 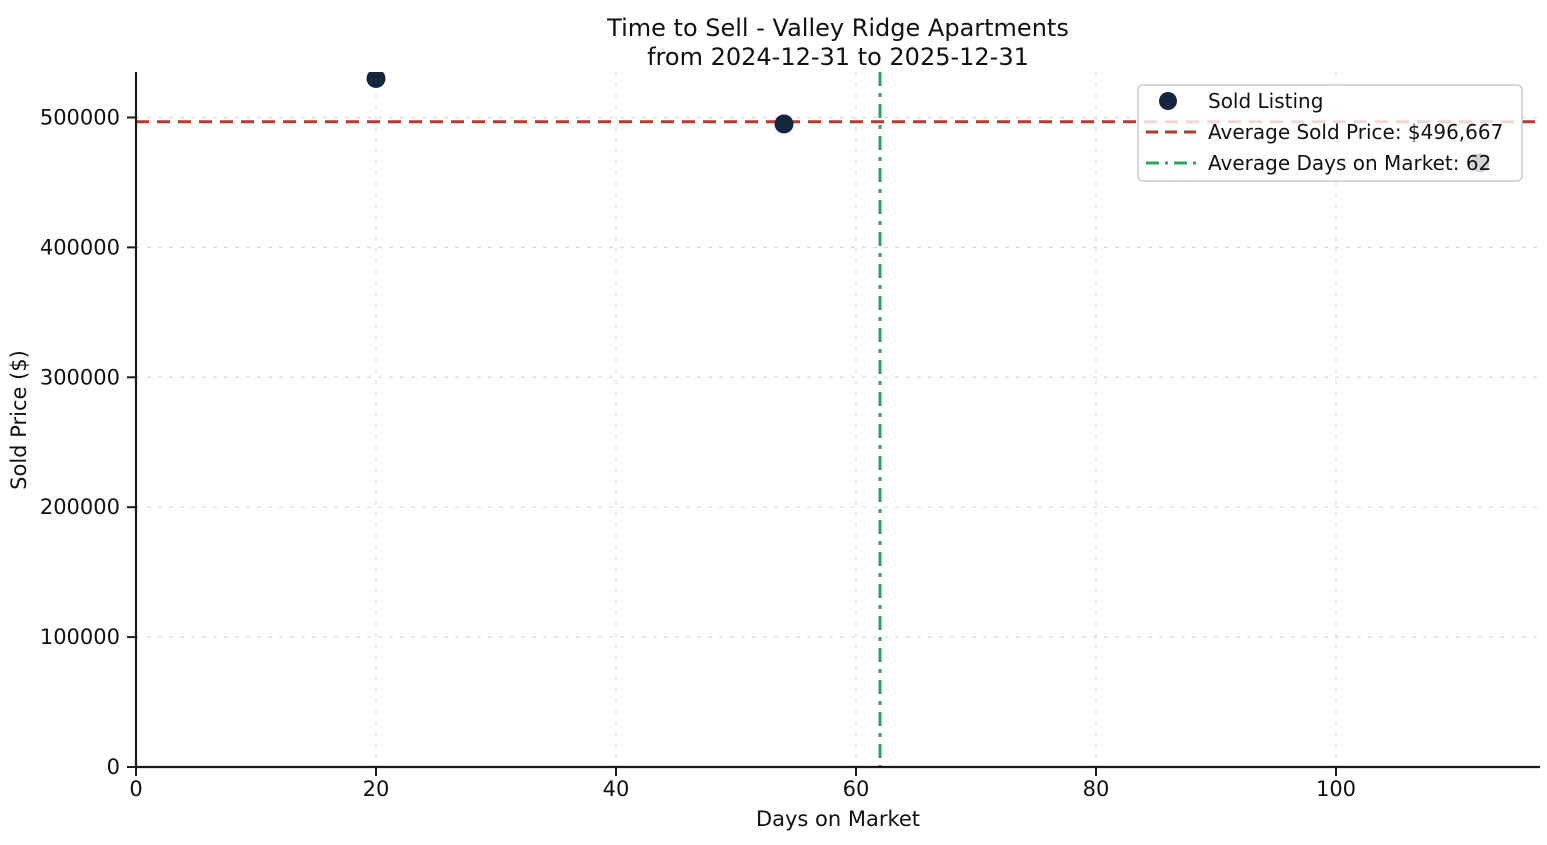 I want to click on x-tick-label: 20, so click(x=376, y=789).